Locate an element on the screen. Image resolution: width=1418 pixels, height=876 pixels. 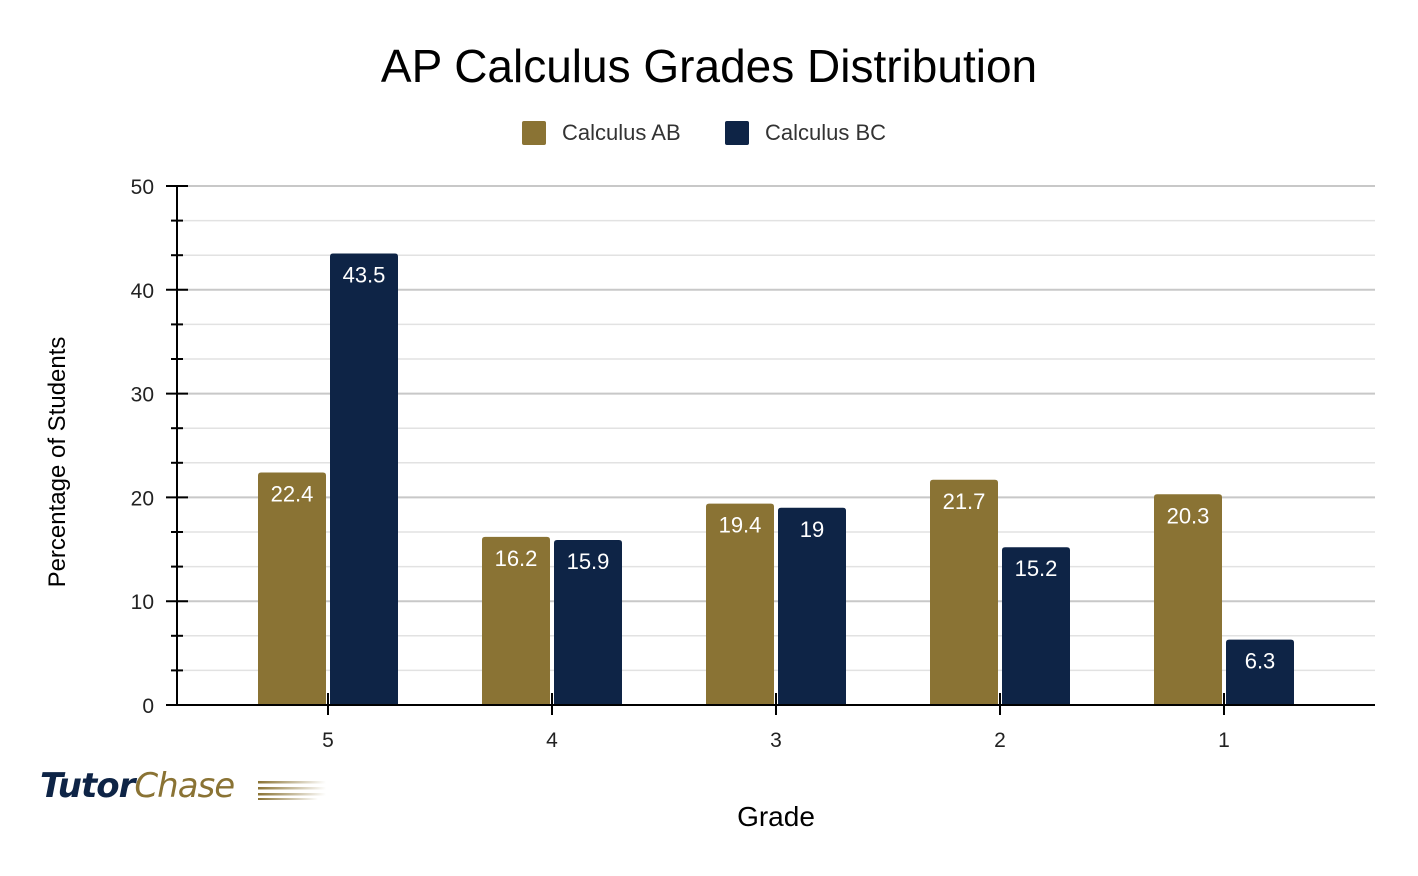
data-label: 20.3 is located at coordinates (1188, 515).